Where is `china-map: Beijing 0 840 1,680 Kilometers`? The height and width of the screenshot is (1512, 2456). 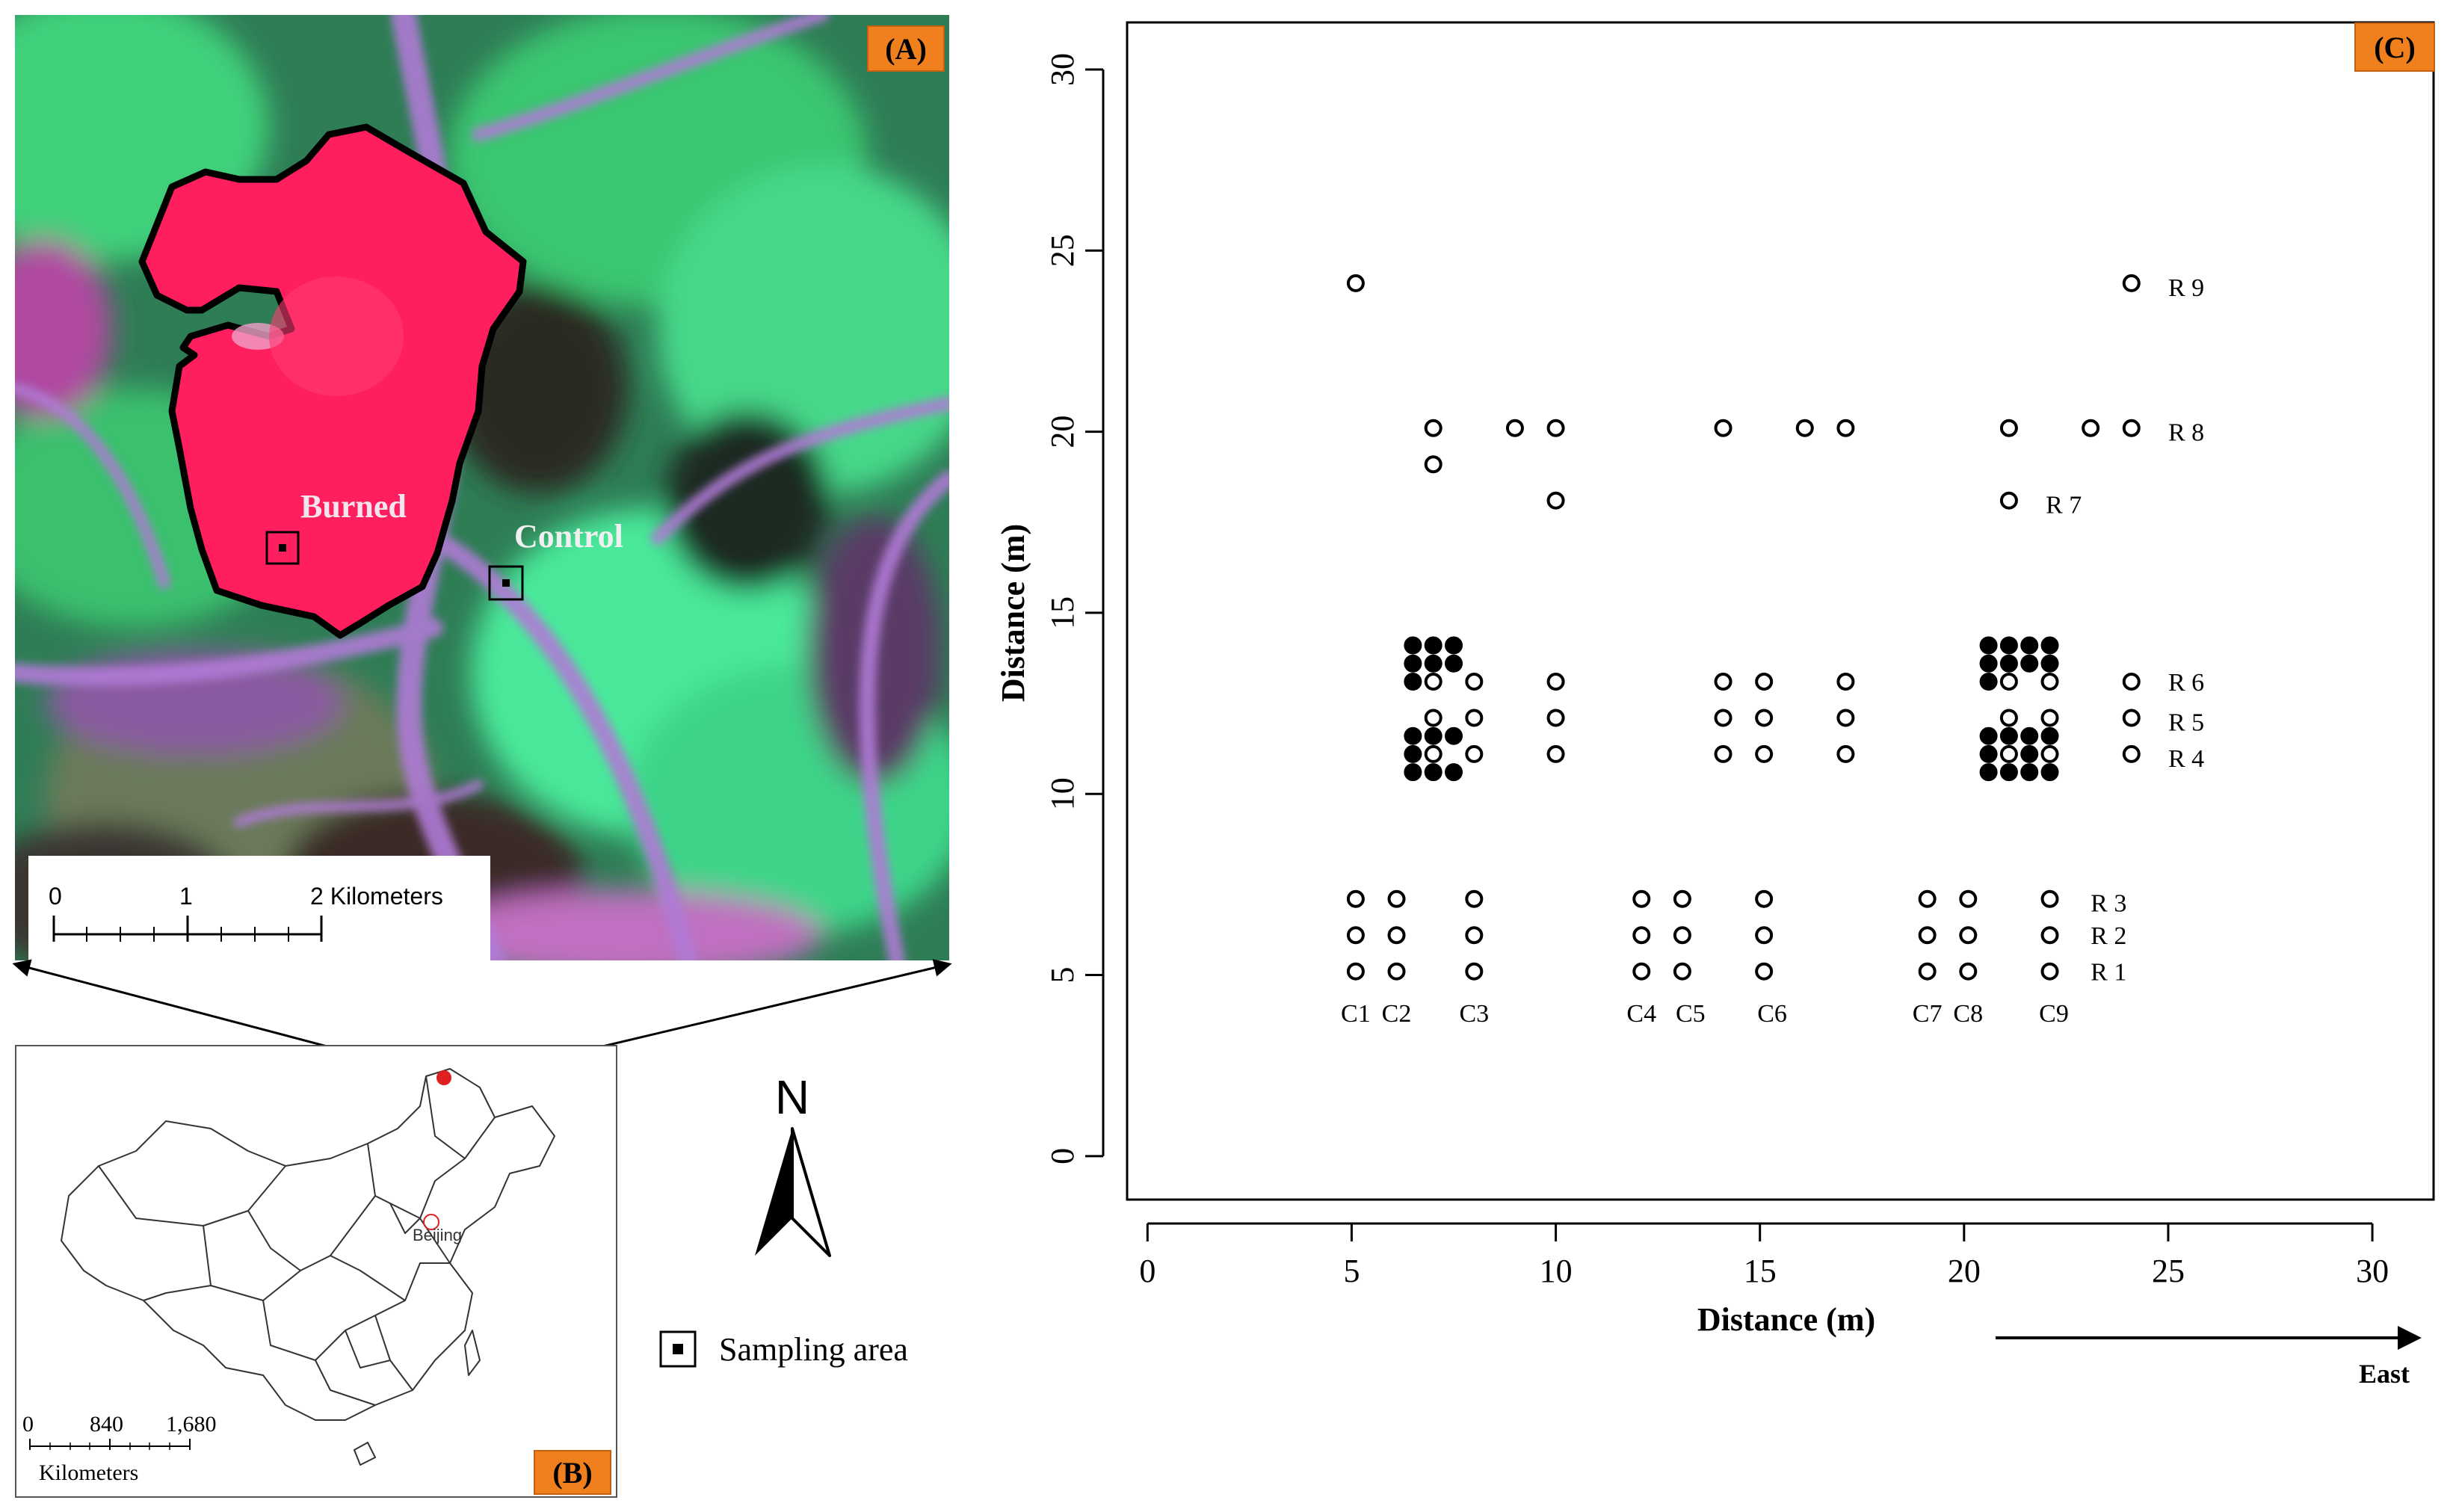 china-map: Beijing 0 840 1,680 Kilometers is located at coordinates (289, 1277).